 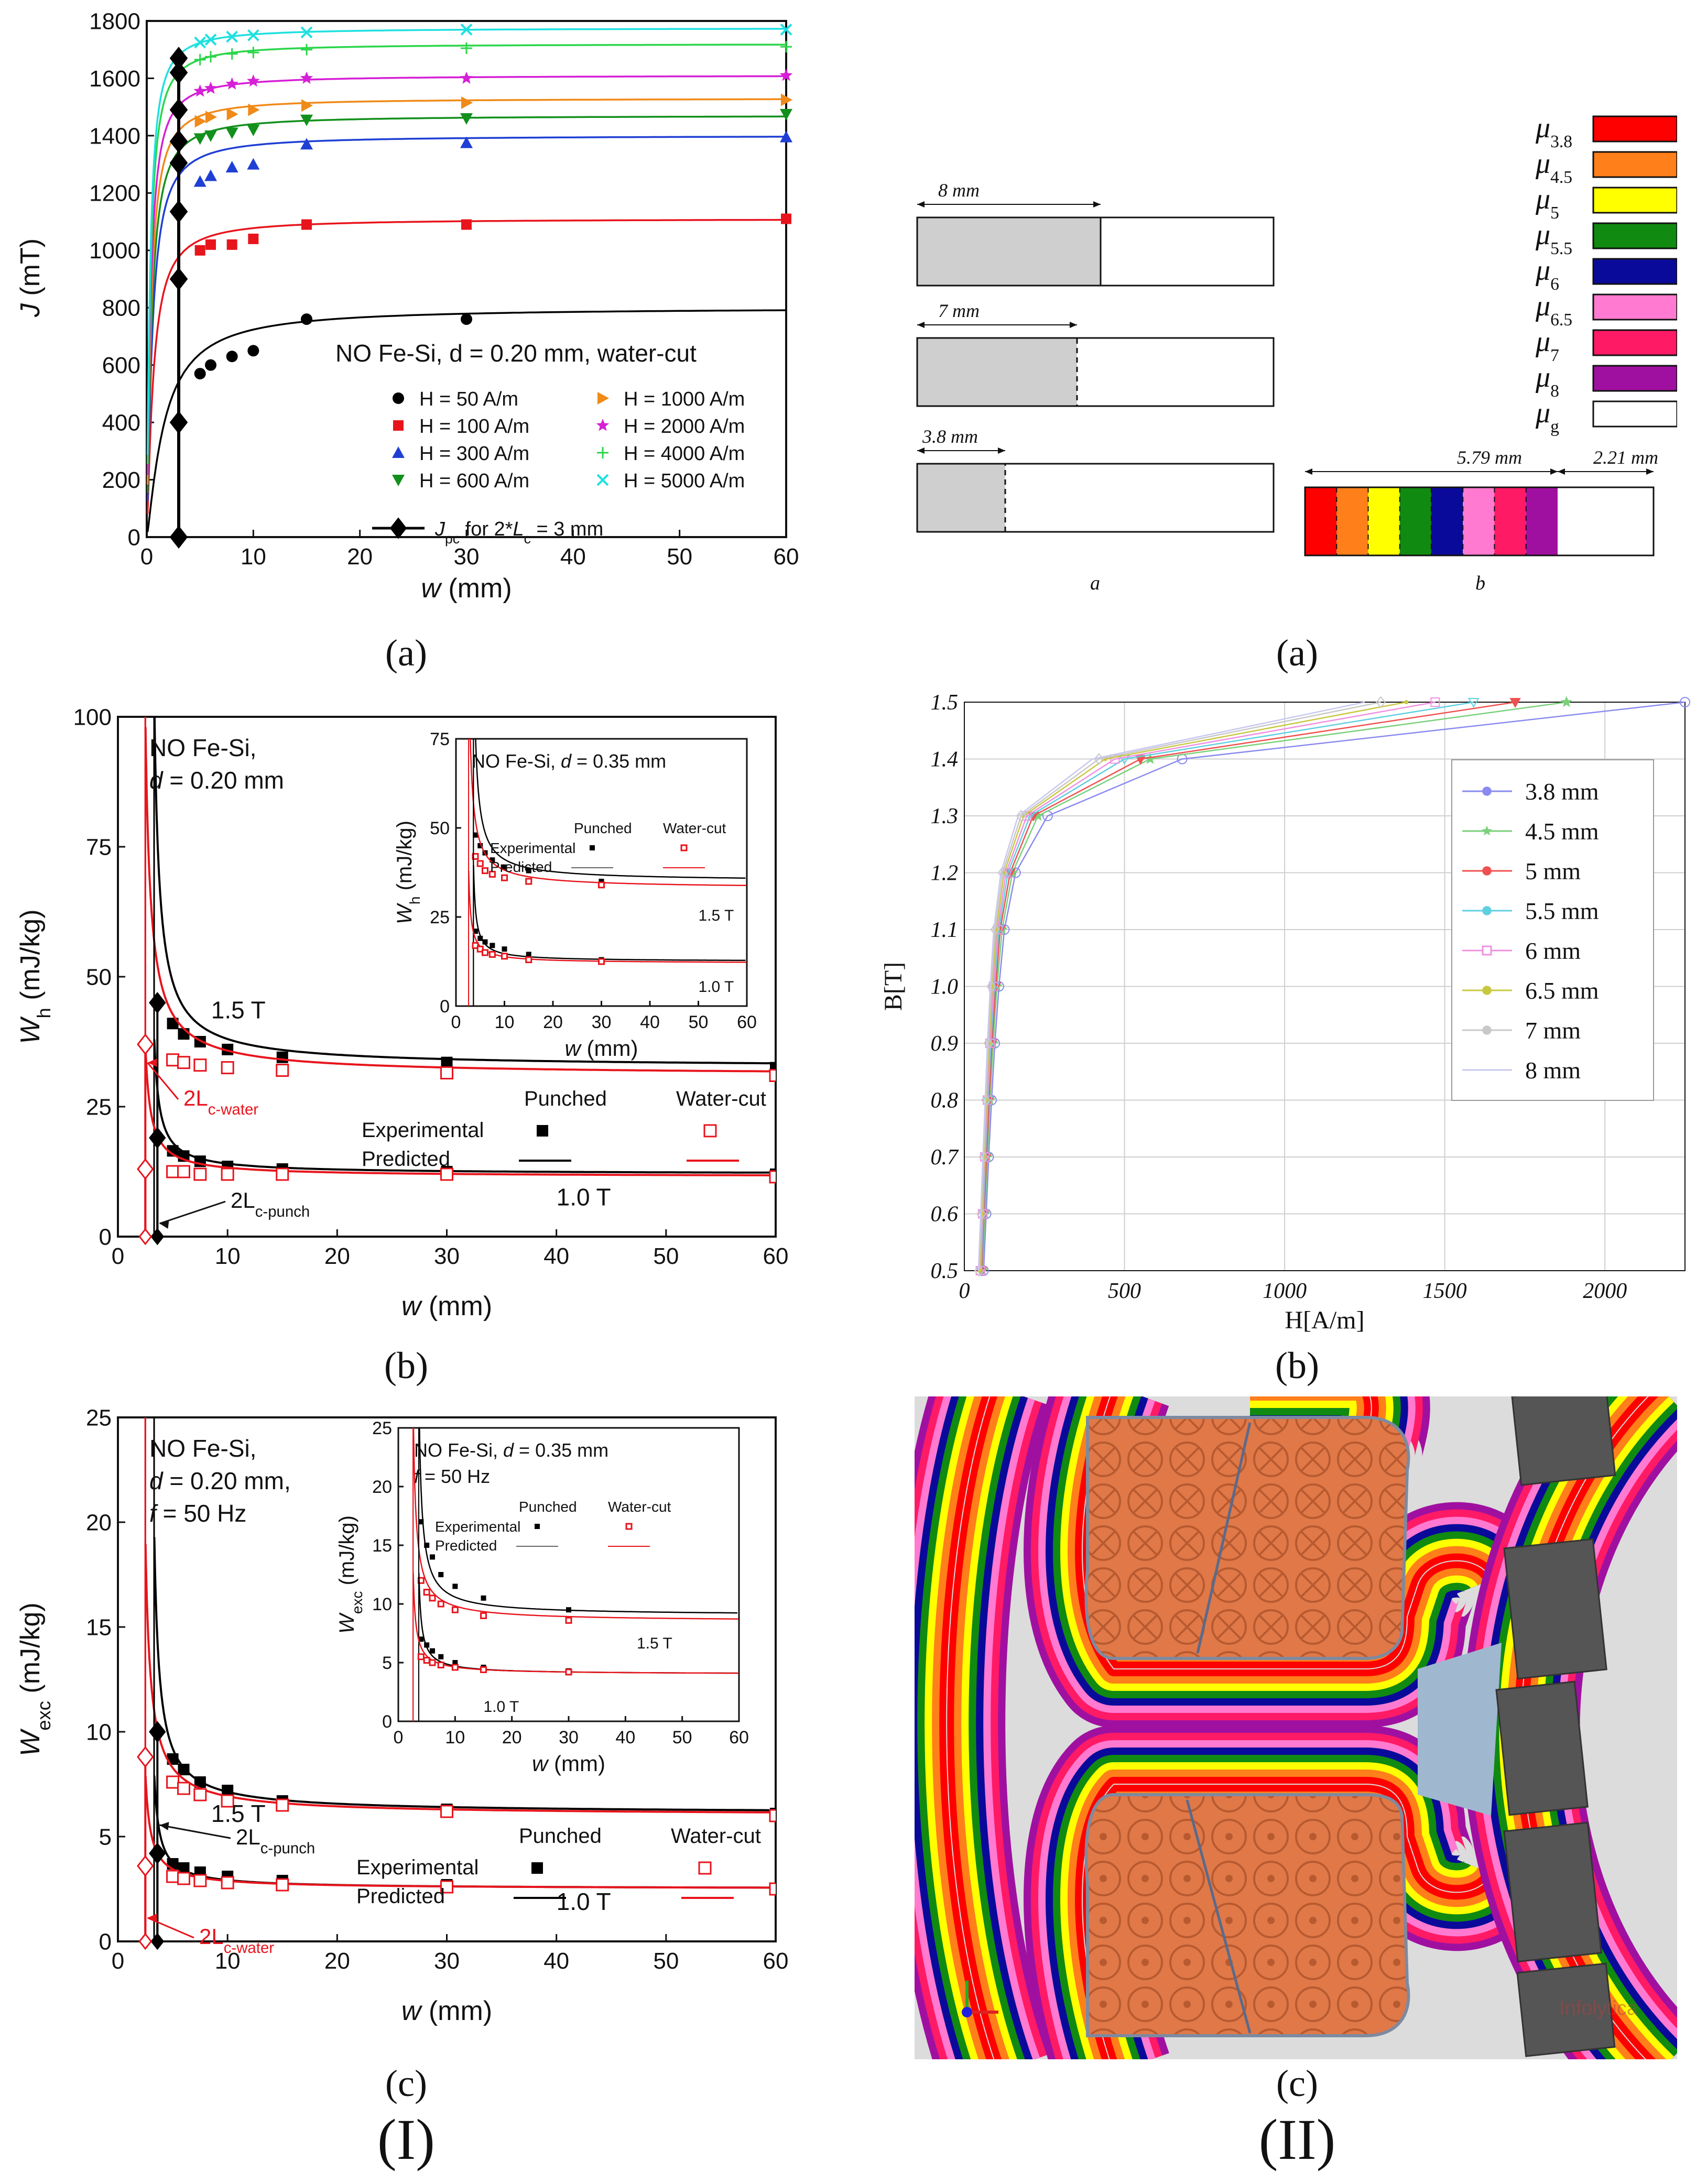 What do you see at coordinates (275, 1841) in the screenshot?
I see `label-2lc-punch: 2Lc-punch` at bounding box center [275, 1841].